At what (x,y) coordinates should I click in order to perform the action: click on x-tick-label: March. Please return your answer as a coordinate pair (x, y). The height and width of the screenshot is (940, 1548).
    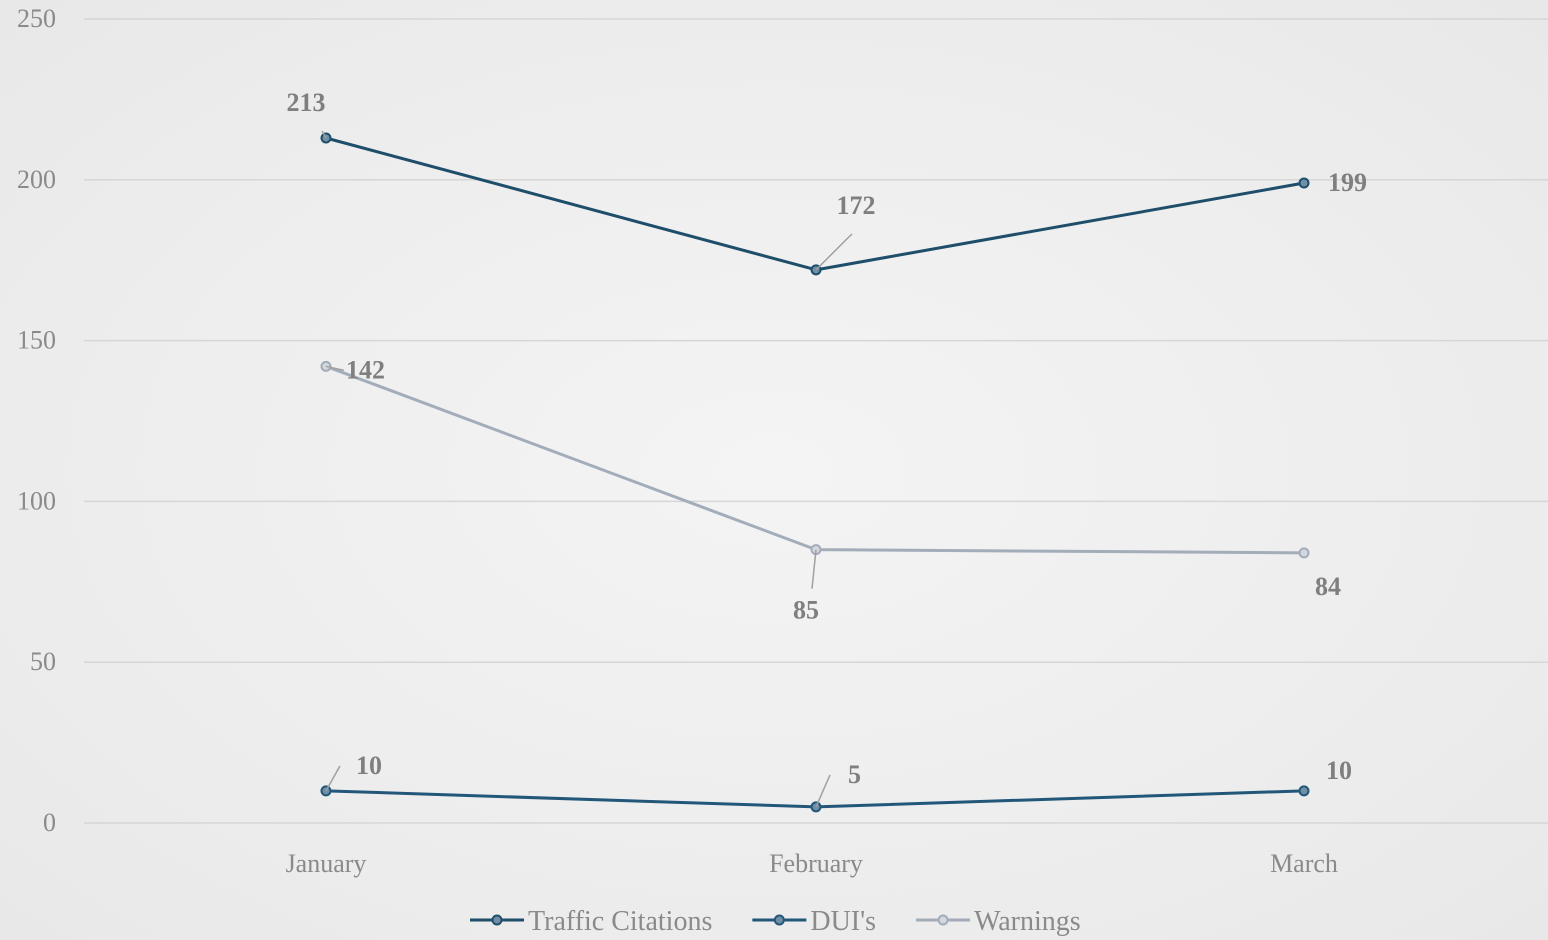
    Looking at the image, I should click on (1304, 863).